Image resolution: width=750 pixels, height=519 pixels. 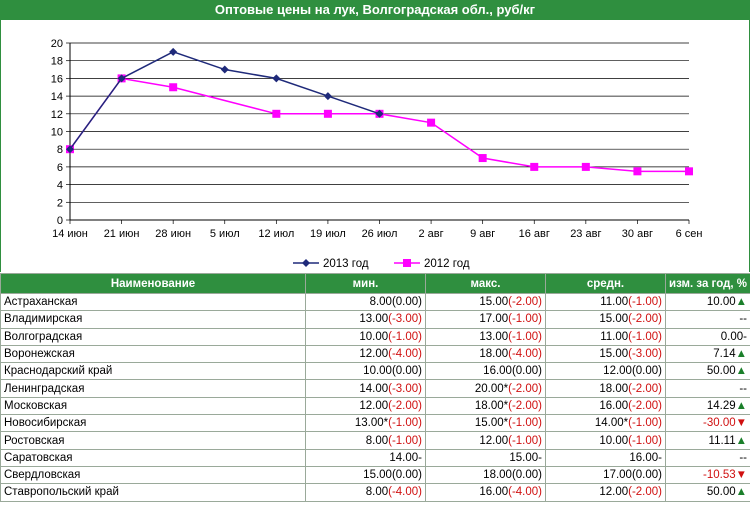 What do you see at coordinates (524, 457) in the screenshot?
I see `max-cell-value: 15.00` at bounding box center [524, 457].